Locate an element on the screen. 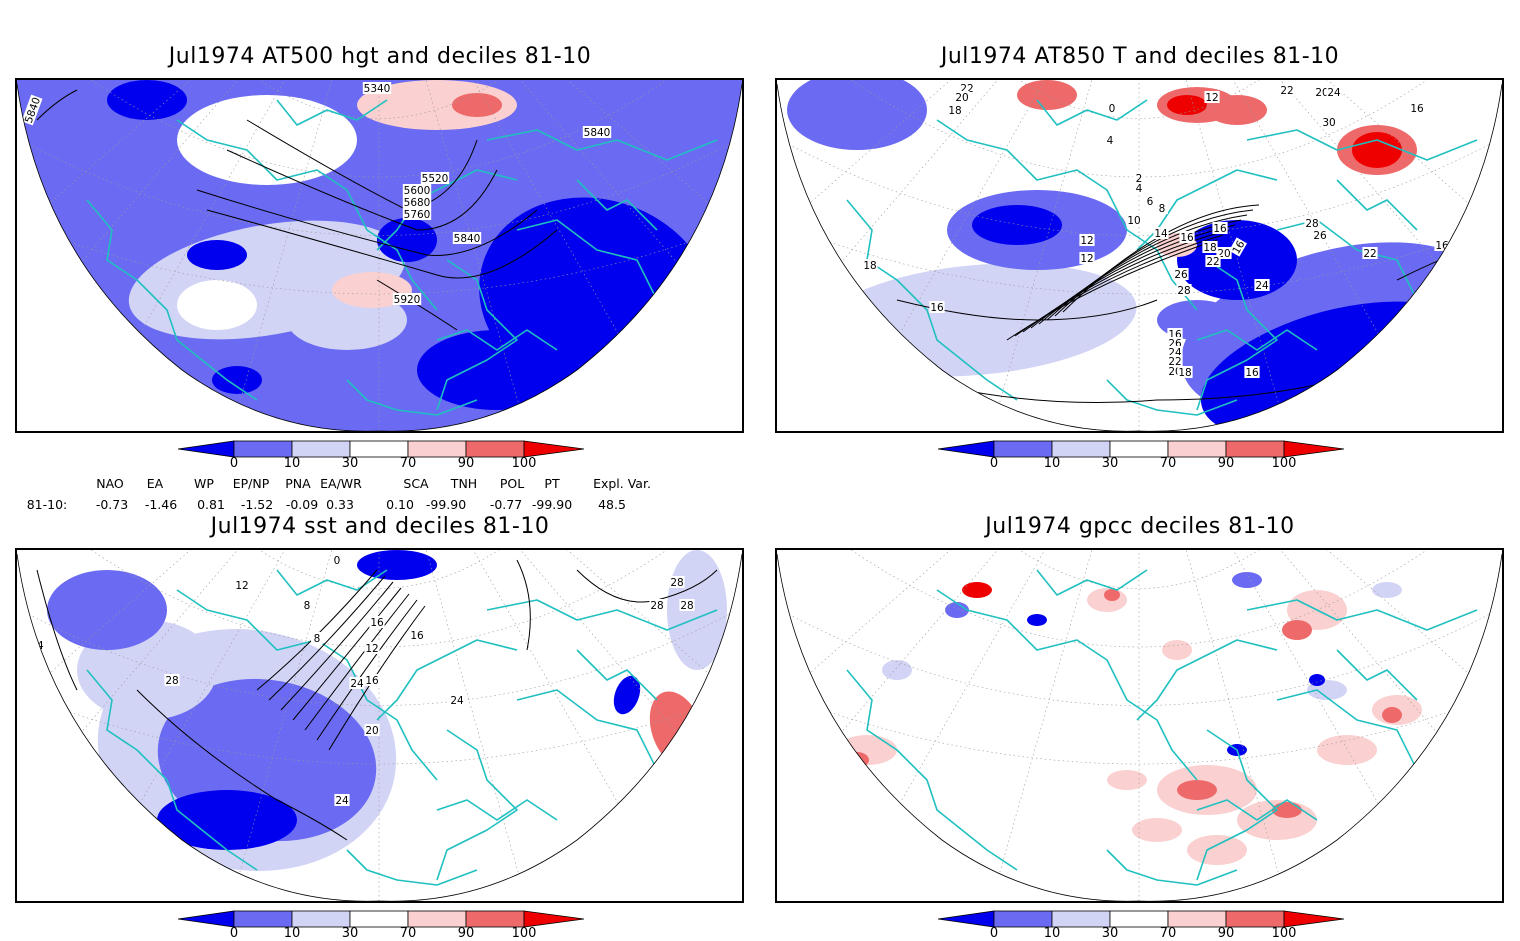 The image size is (1520, 941). contour-label-text: 12 is located at coordinates (371, 649).